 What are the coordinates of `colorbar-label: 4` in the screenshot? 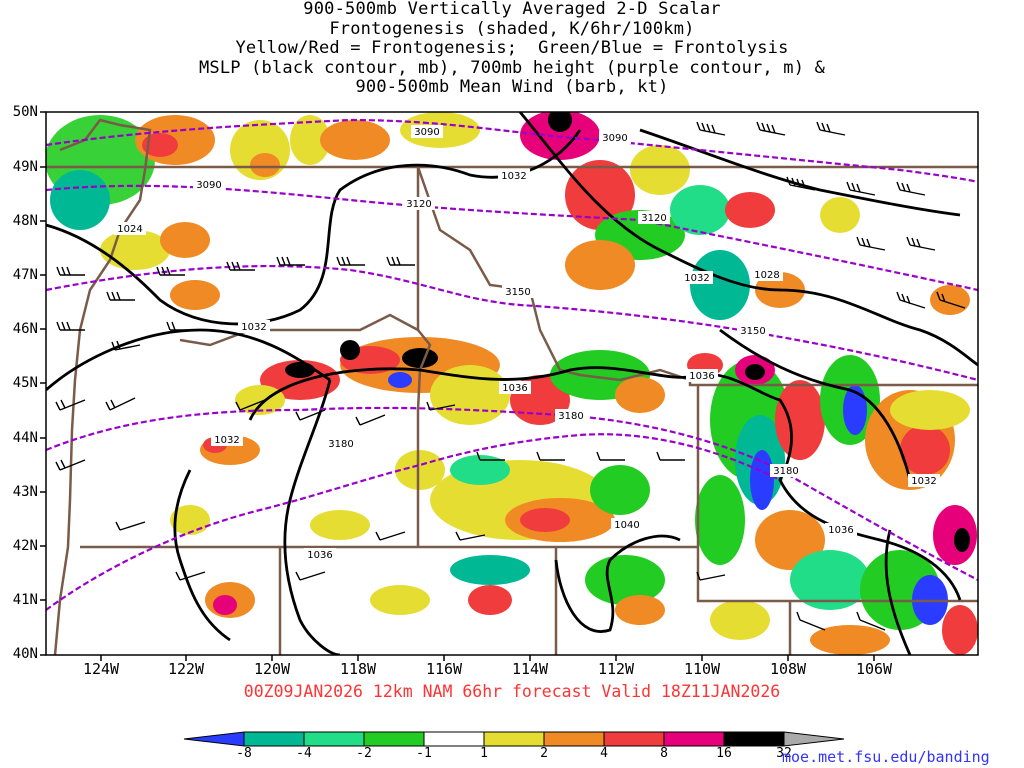 It's located at (604, 753).